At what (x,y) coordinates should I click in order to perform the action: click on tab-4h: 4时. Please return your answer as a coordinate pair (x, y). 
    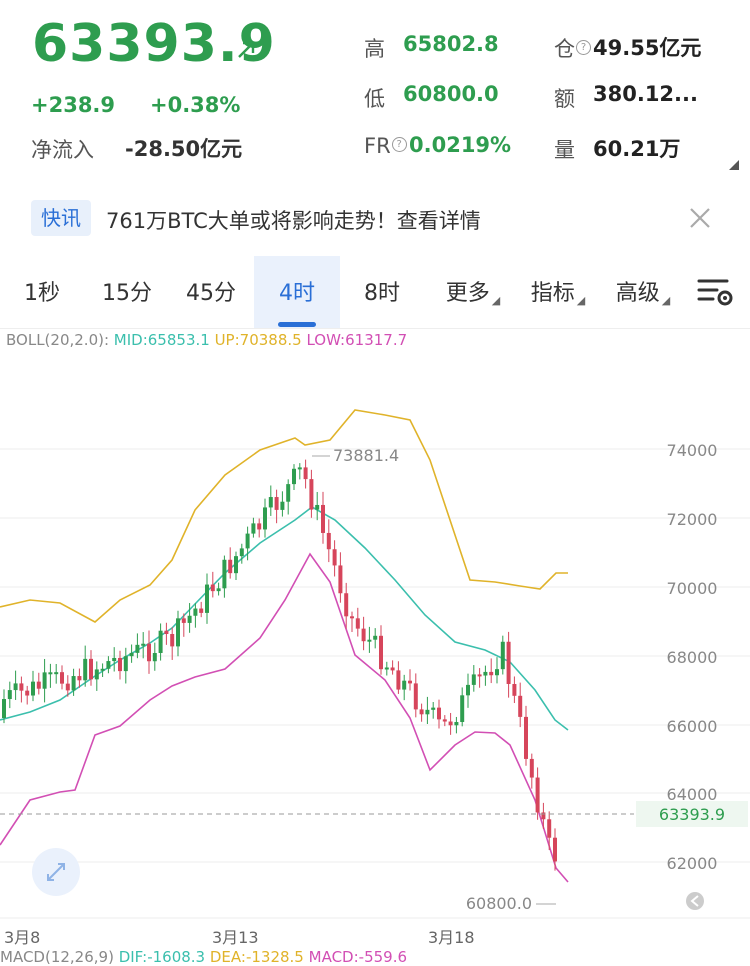
    Looking at the image, I should click on (297, 292).